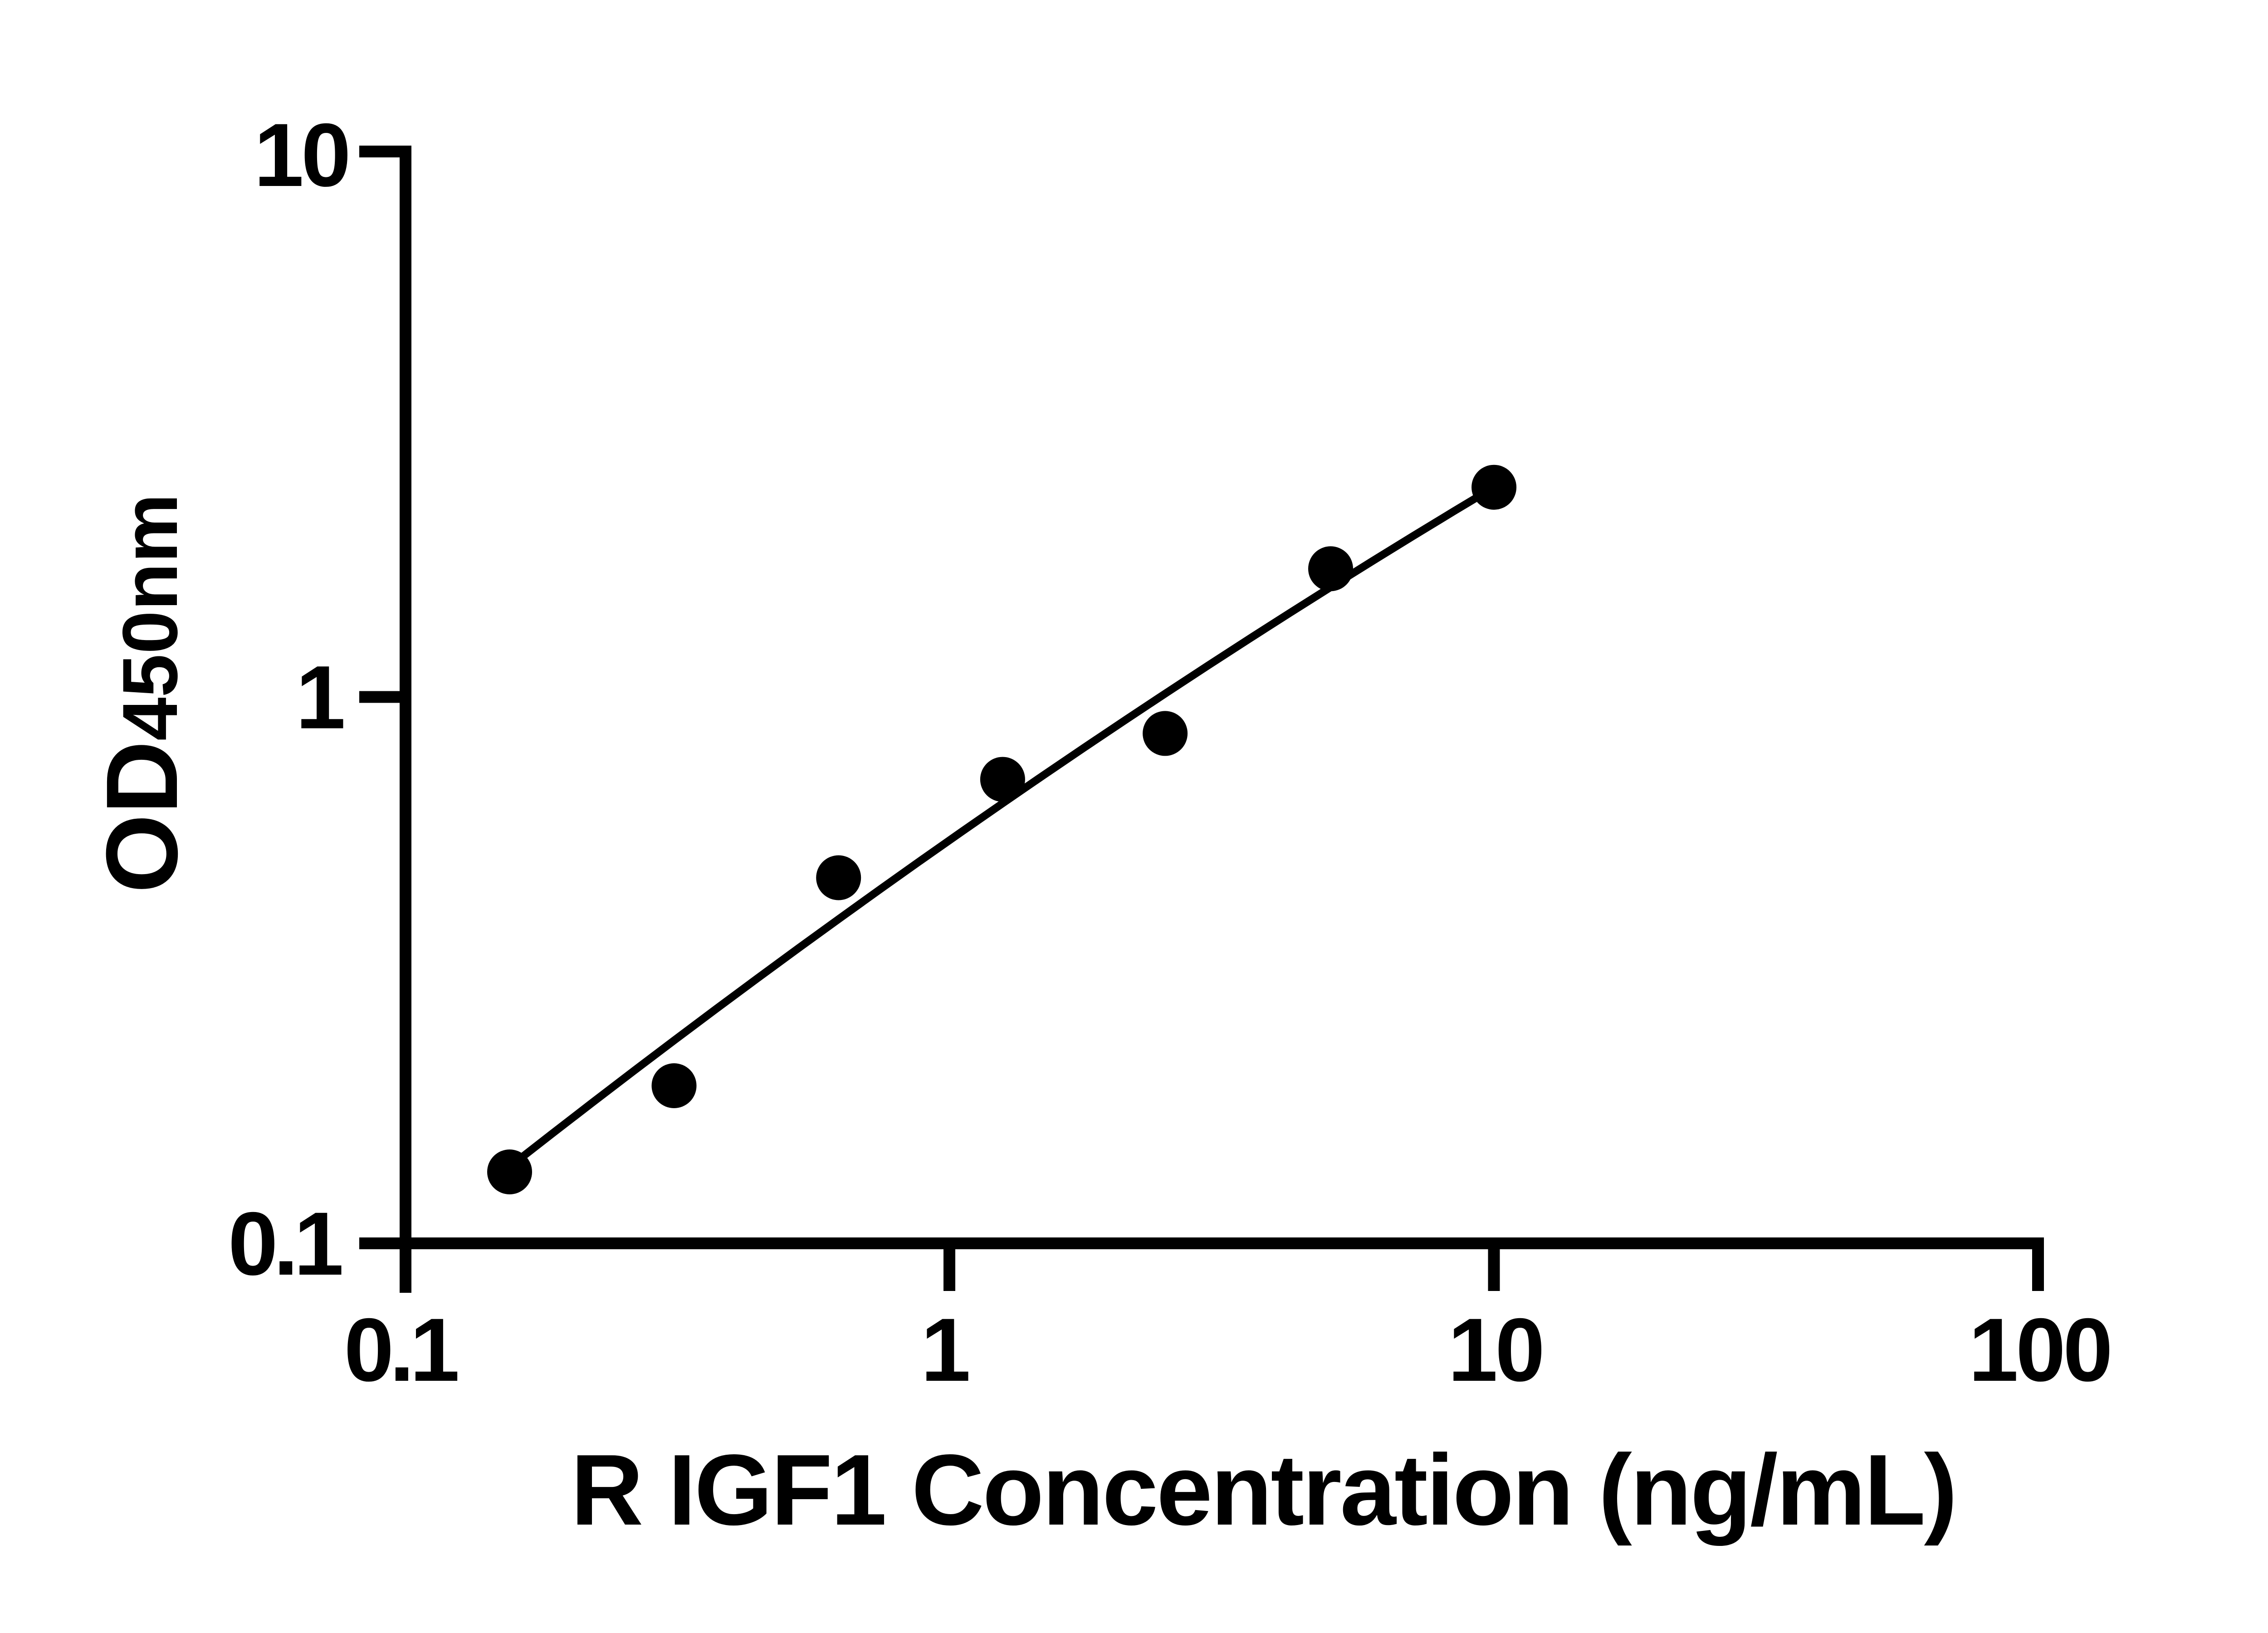 The image size is (2268, 1633). Describe the element at coordinates (142, 693) in the screenshot. I see `svg-text: OD450nm` at that location.